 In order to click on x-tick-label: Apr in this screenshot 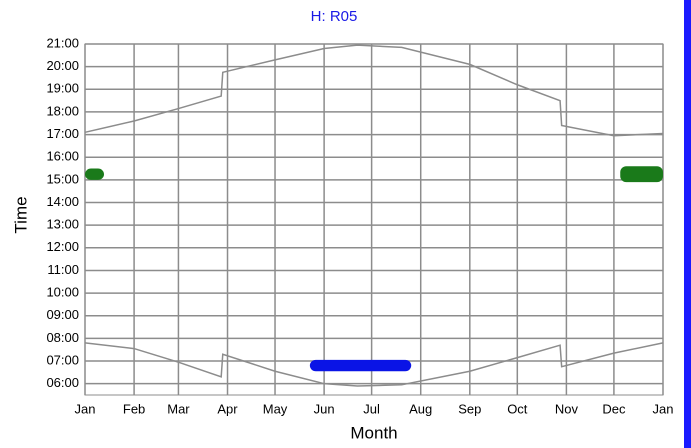, I will do `click(227, 408)`.